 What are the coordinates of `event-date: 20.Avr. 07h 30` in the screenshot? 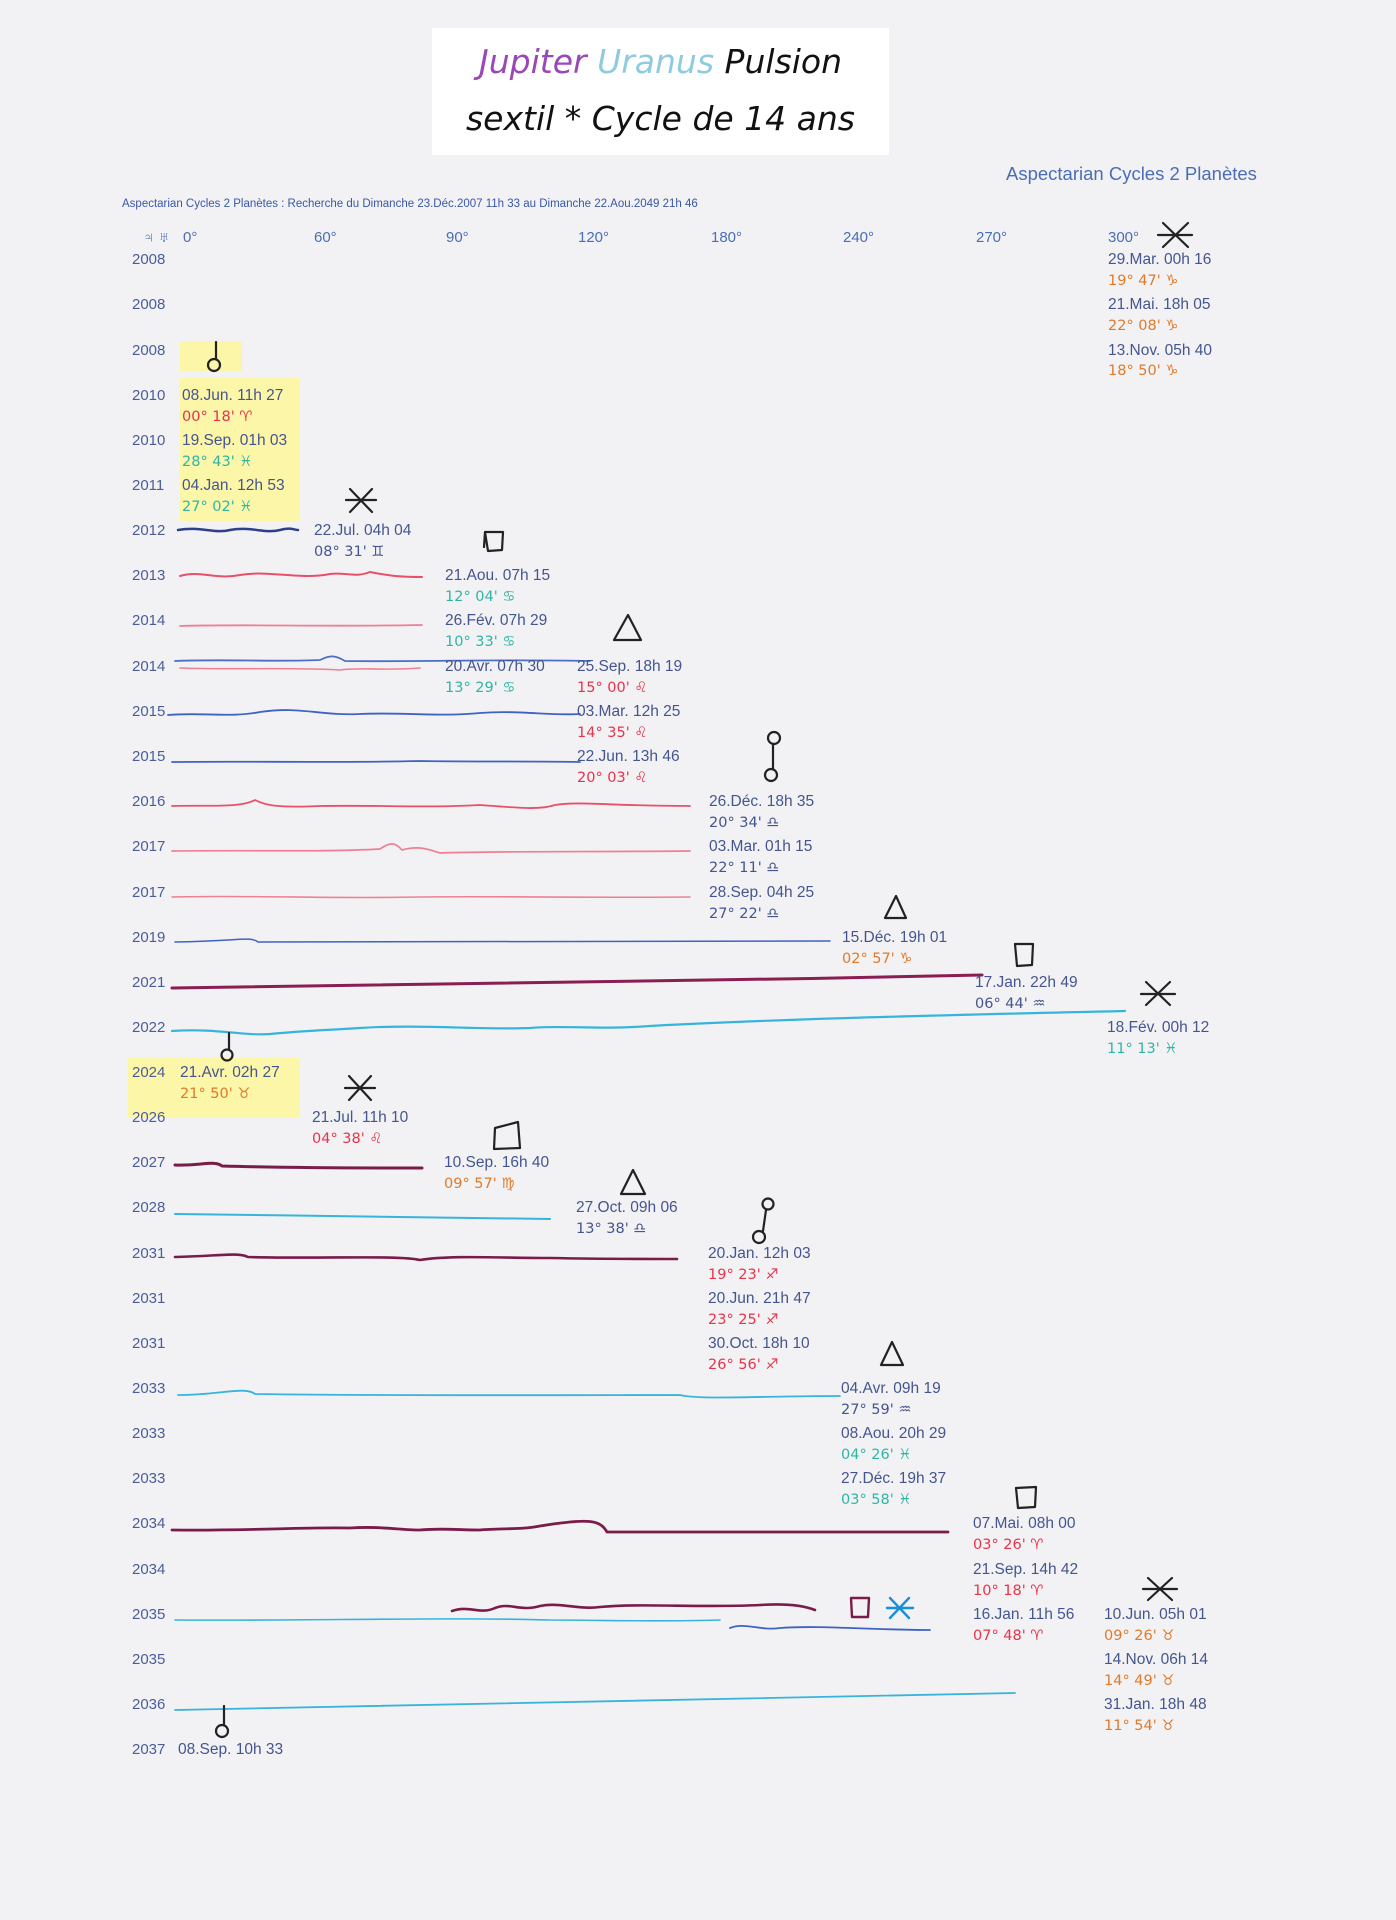 It's located at (495, 666).